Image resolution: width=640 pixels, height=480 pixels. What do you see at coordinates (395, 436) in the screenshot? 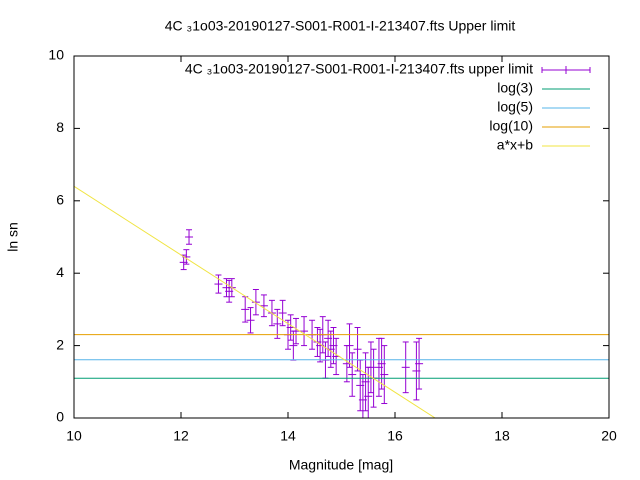
I see `x-tick-label: 16` at bounding box center [395, 436].